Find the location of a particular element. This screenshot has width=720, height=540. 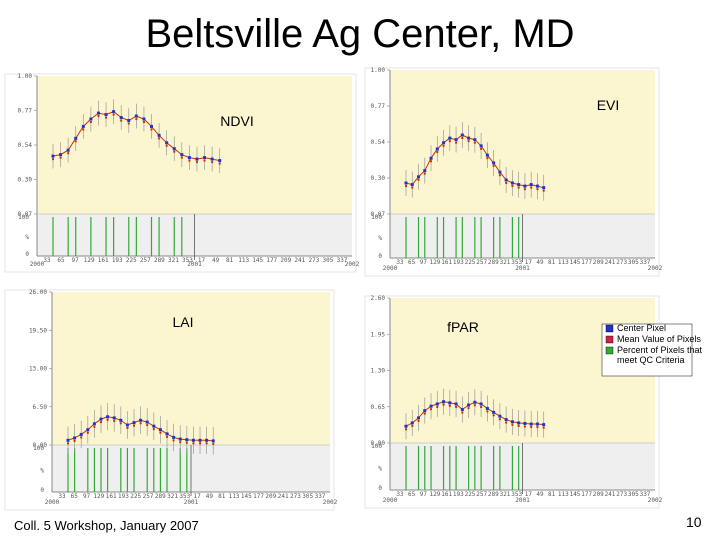

legend-swatch is located at coordinates (609, 350).